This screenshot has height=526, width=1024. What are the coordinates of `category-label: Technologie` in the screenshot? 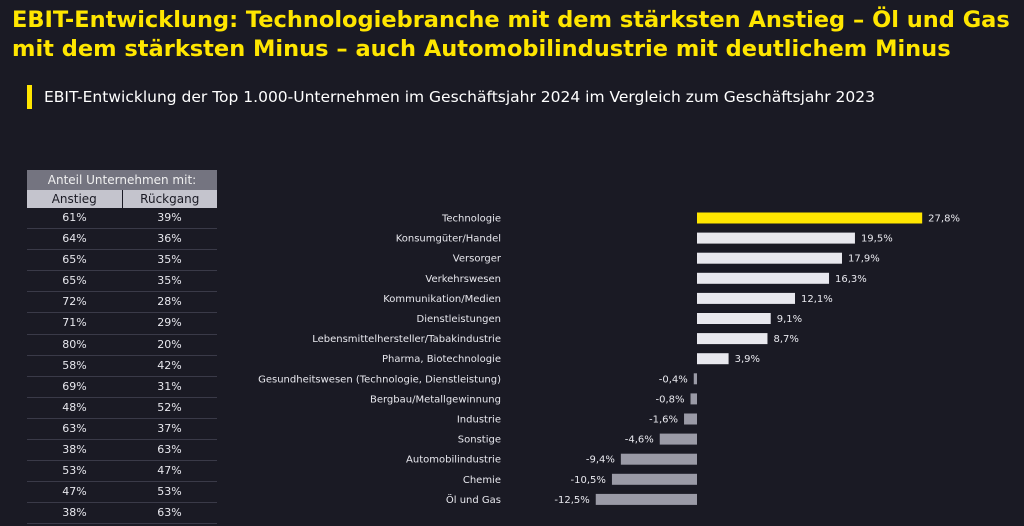 It's located at (471, 219).